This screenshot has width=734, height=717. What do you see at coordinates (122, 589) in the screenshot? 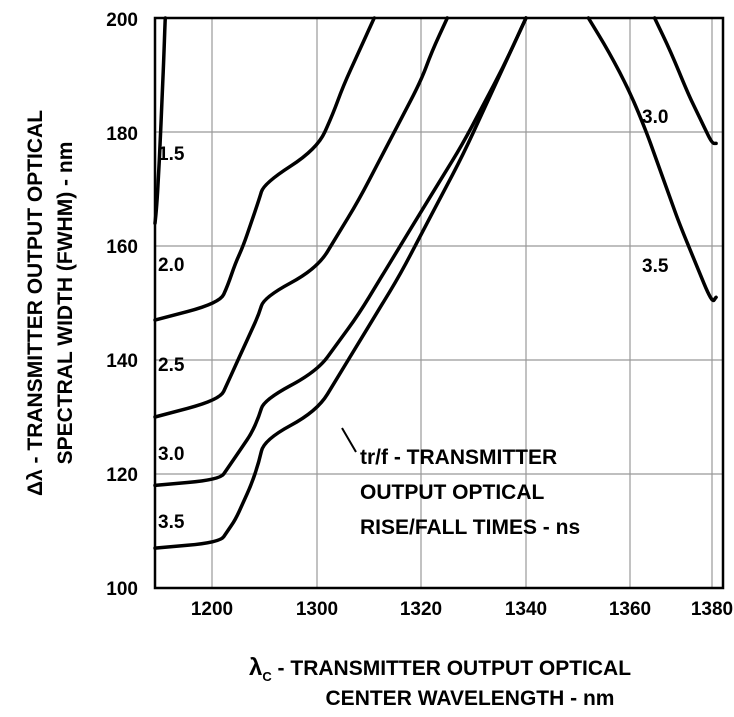
I see `y-tick-label: 100` at bounding box center [122, 589].